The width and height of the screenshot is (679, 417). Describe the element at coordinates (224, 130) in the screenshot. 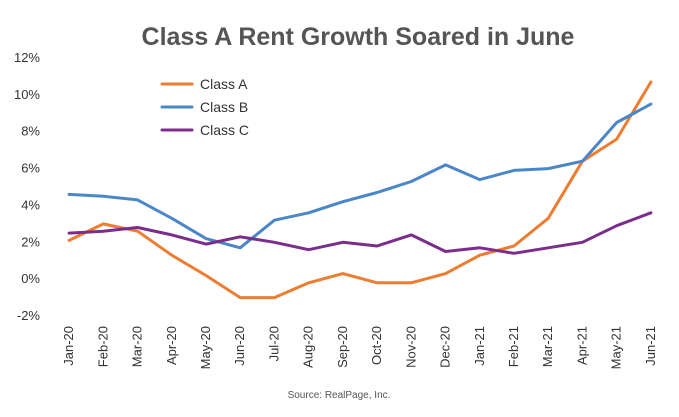

I see `legend-label: Class C` at that location.